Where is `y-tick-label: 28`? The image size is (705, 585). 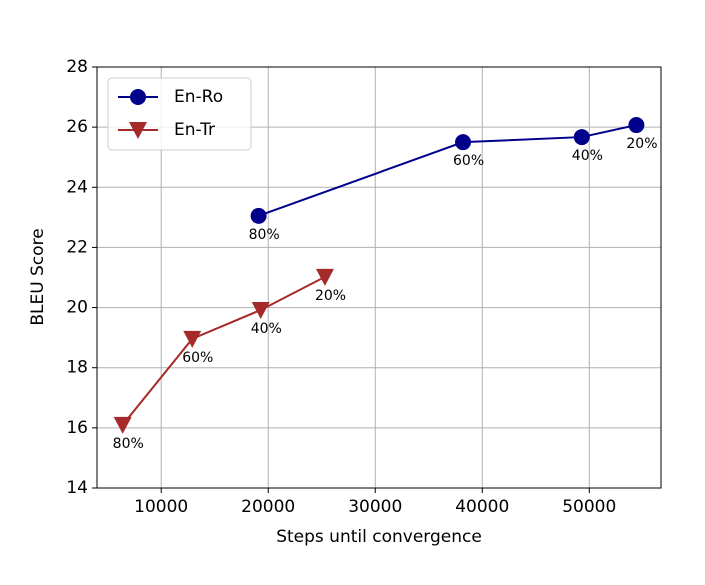
y-tick-label: 28 is located at coordinates (77, 67).